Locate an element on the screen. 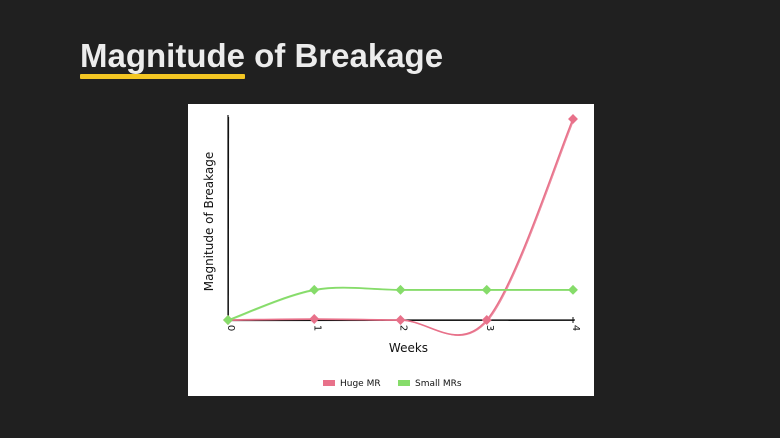 This screenshot has height=438, width=780. title-underline is located at coordinates (162, 76).